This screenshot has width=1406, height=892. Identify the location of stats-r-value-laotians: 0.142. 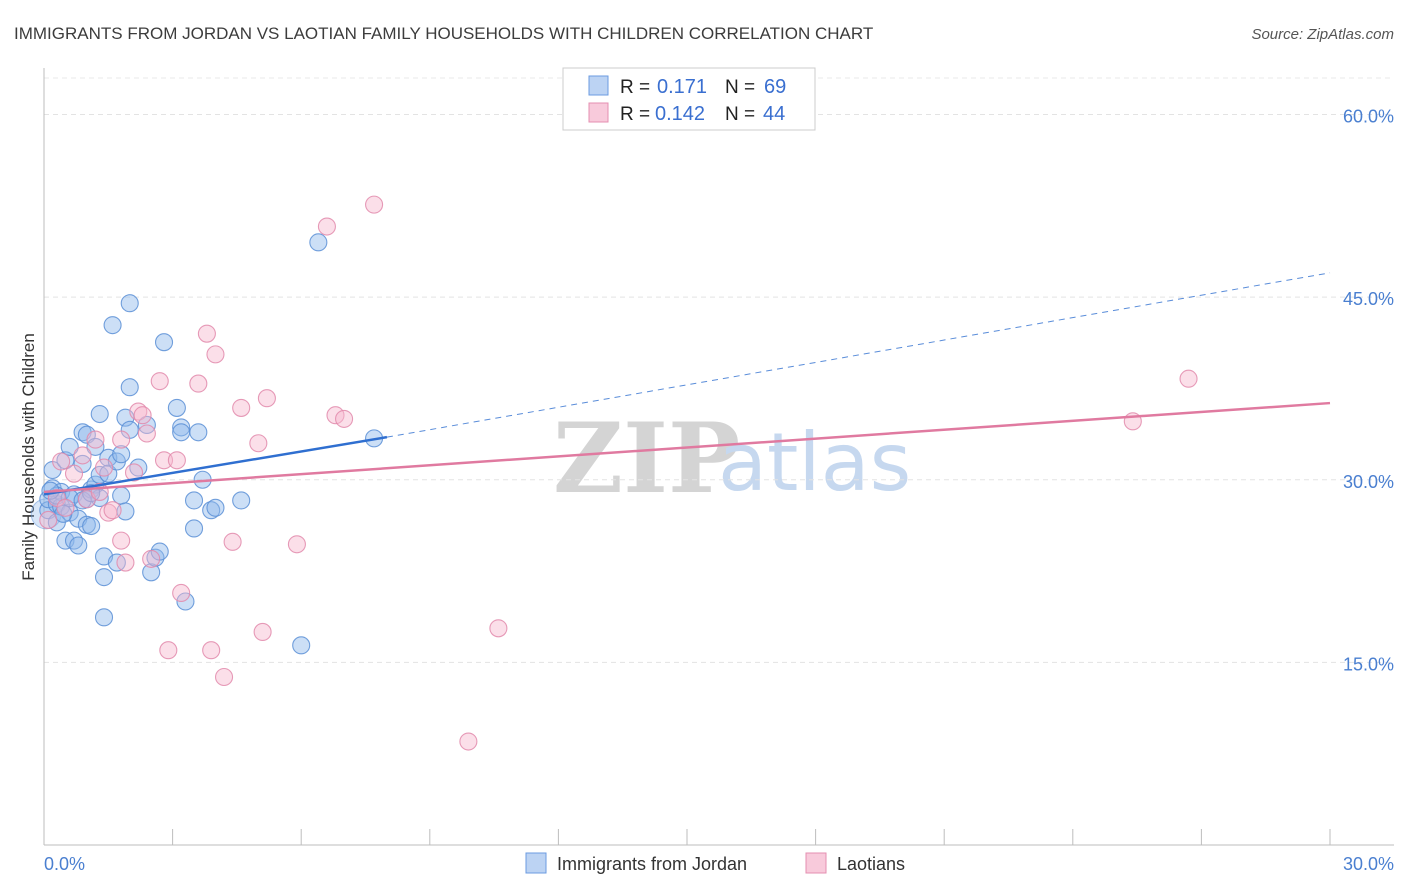
(680, 114).